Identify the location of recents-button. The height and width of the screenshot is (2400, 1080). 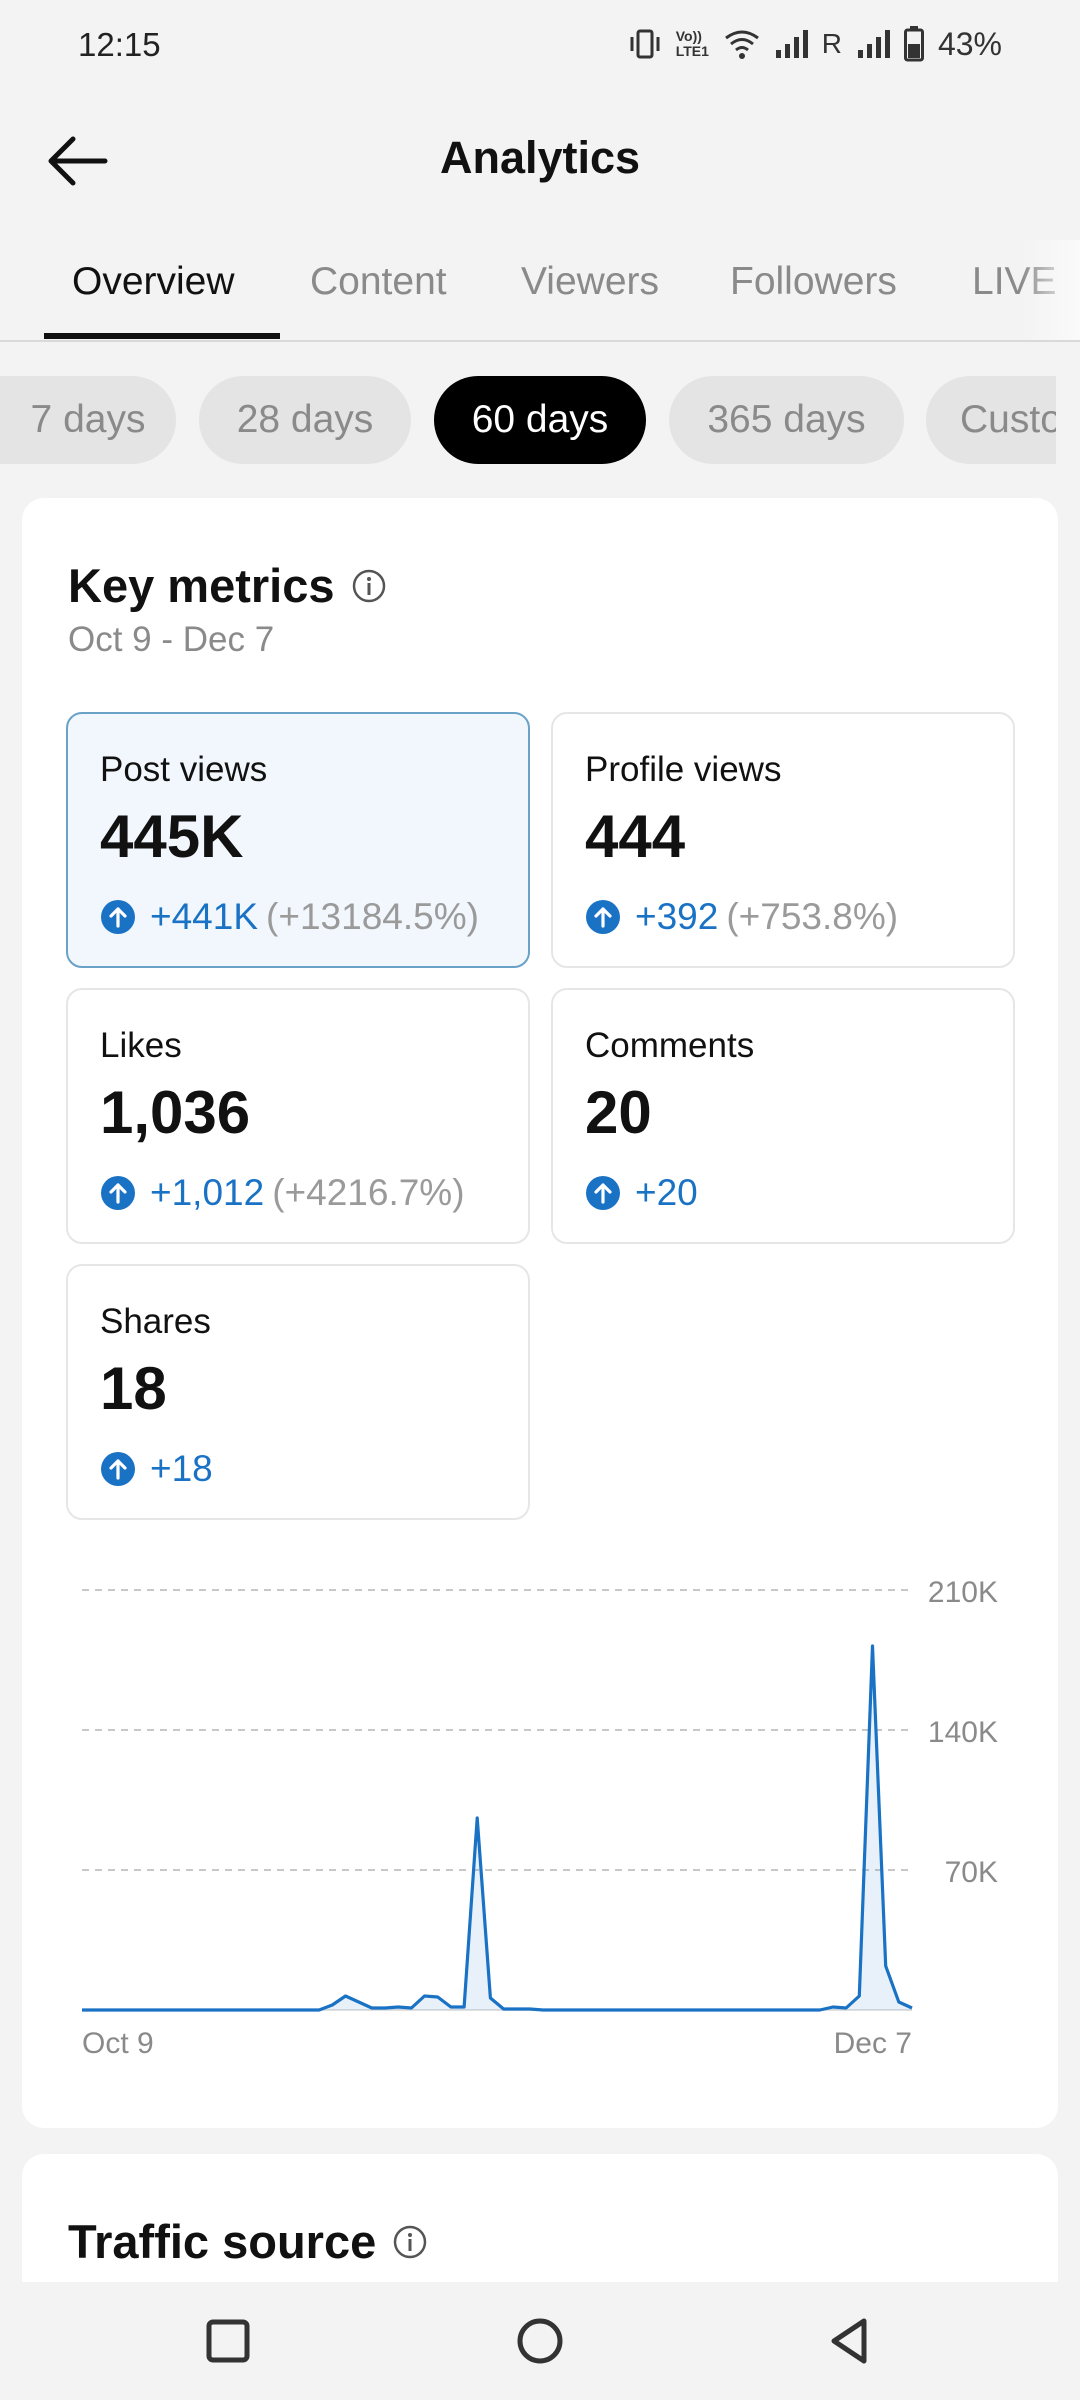
(228, 2341).